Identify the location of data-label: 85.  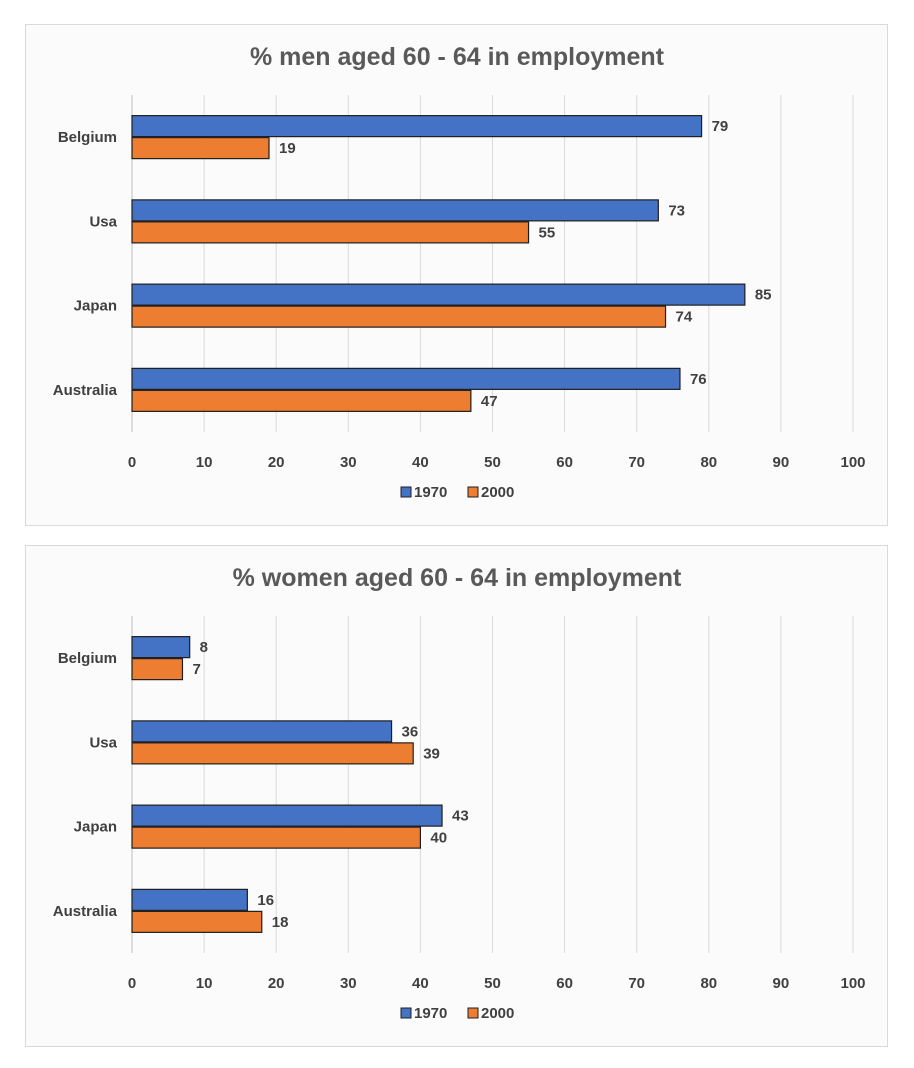
(763, 295).